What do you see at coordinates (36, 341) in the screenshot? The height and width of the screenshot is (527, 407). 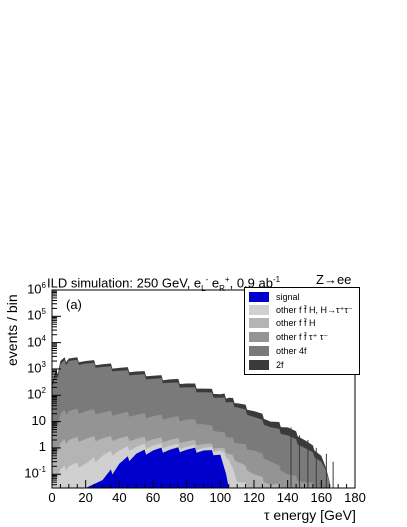 I see `y-tick-label: 10⁴` at bounding box center [36, 341].